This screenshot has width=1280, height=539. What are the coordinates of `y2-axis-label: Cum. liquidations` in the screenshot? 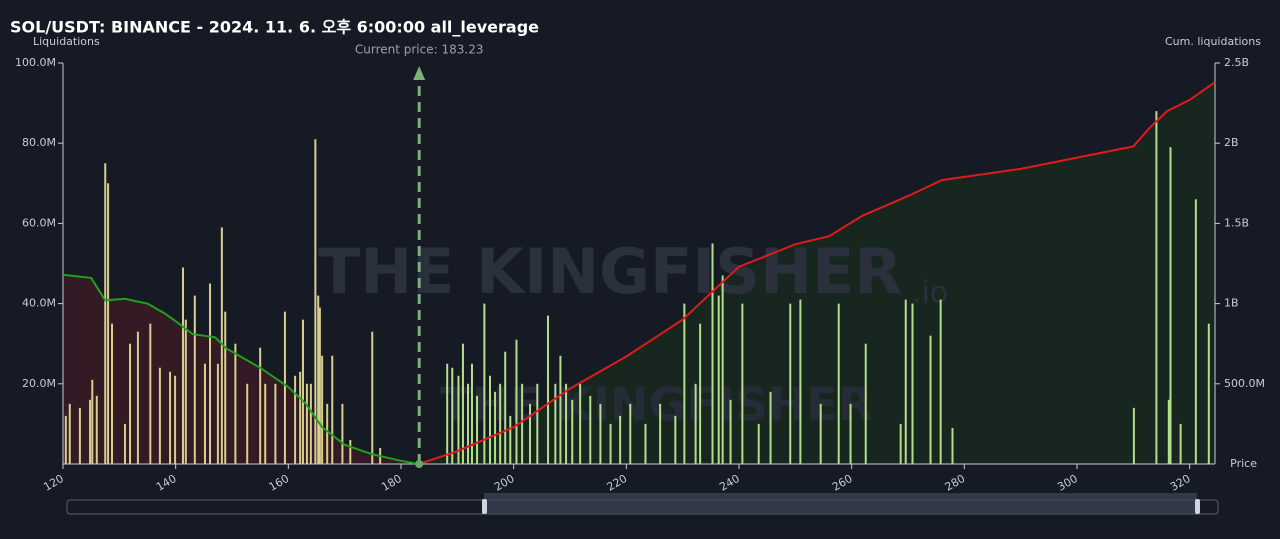 It's located at (1213, 41).